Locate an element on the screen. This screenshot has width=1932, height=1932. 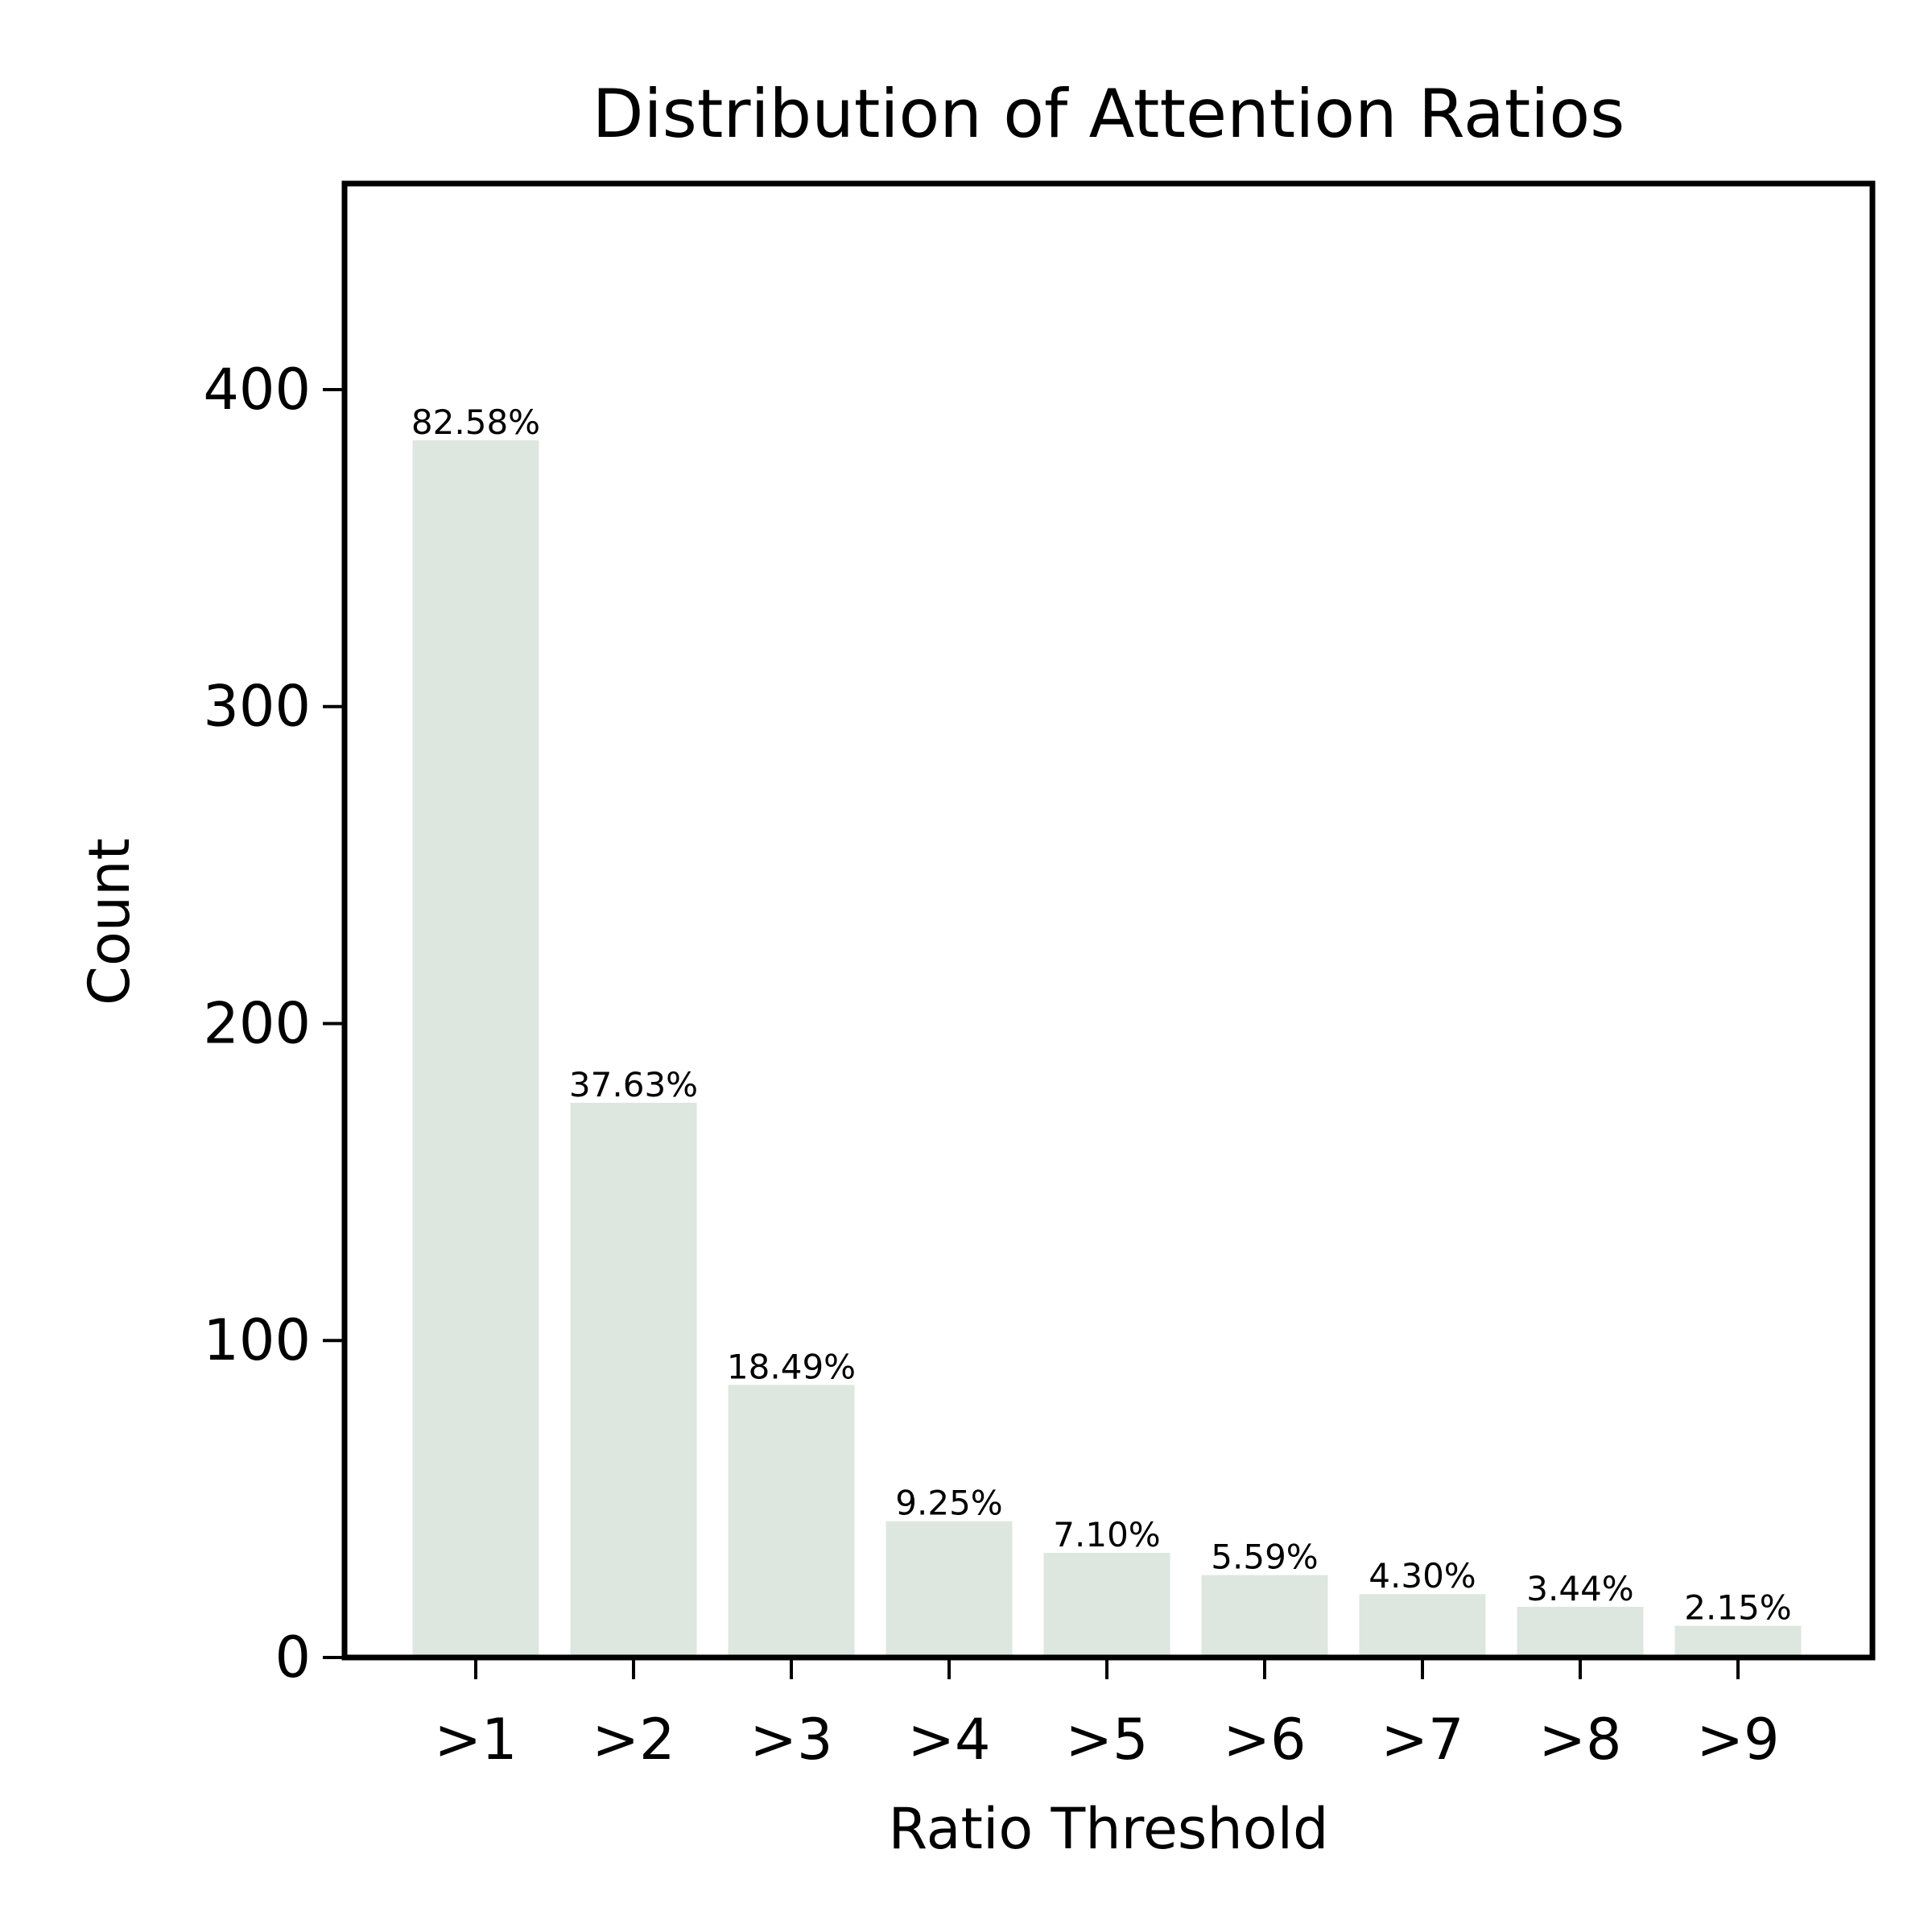
data-label-4: 9.25% is located at coordinates (948, 1503).